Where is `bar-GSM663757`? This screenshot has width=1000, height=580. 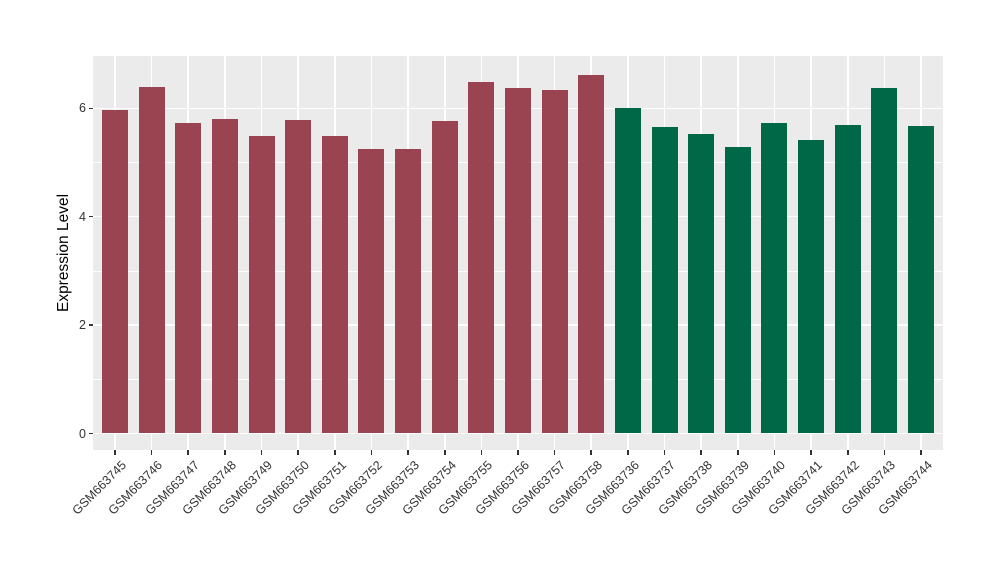 bar-GSM663757 is located at coordinates (554, 262).